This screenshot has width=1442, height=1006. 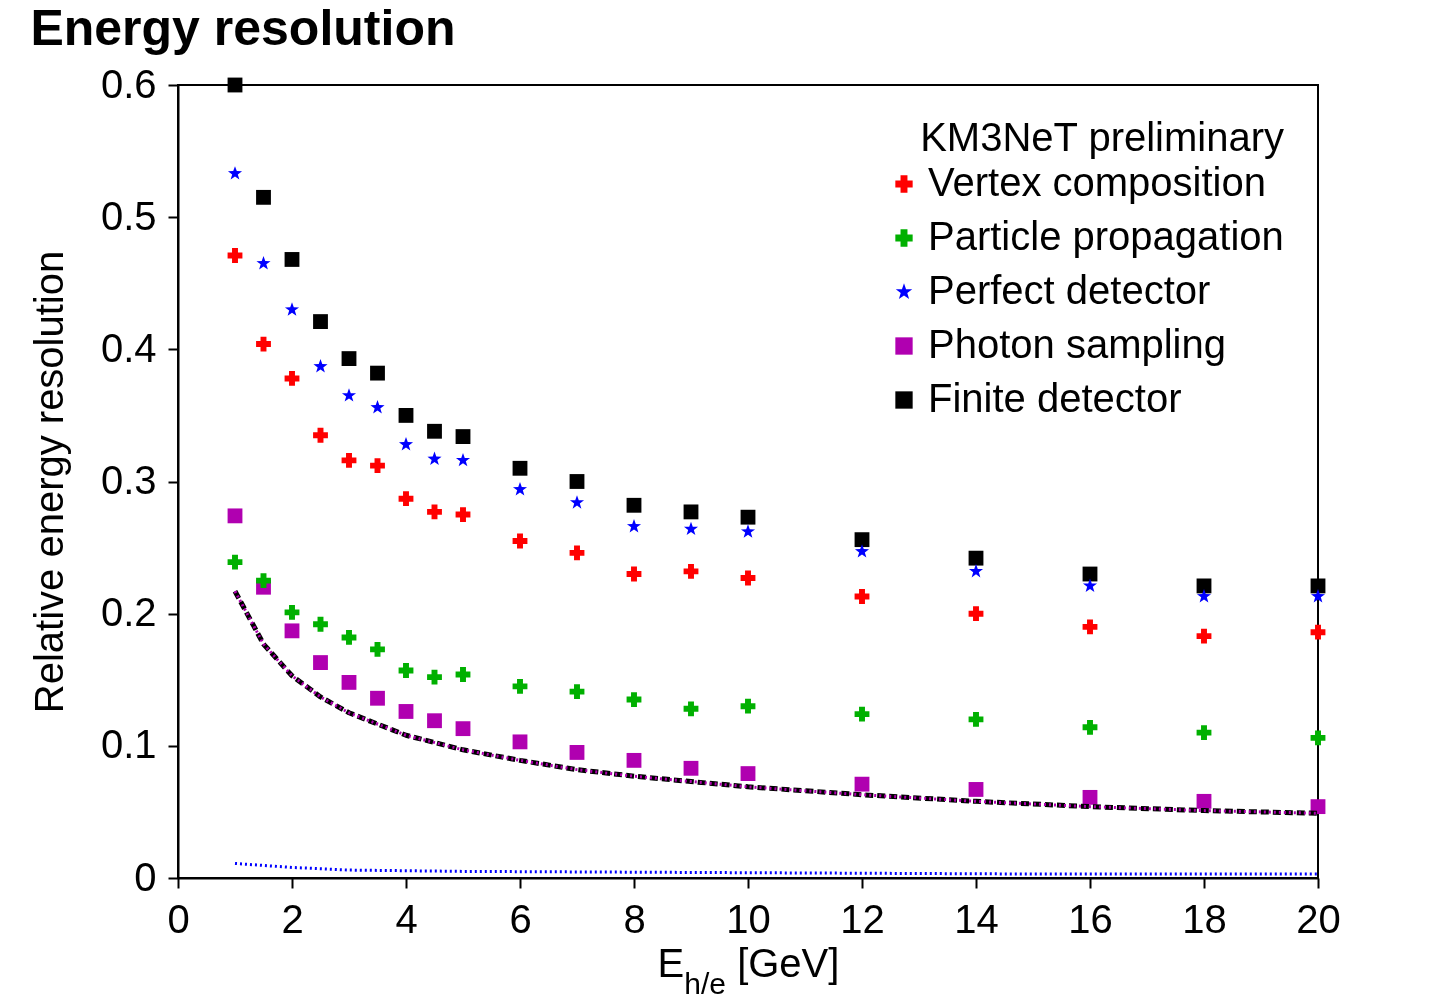 What do you see at coordinates (145, 876) in the screenshot?
I see `y-tick-label: 0` at bounding box center [145, 876].